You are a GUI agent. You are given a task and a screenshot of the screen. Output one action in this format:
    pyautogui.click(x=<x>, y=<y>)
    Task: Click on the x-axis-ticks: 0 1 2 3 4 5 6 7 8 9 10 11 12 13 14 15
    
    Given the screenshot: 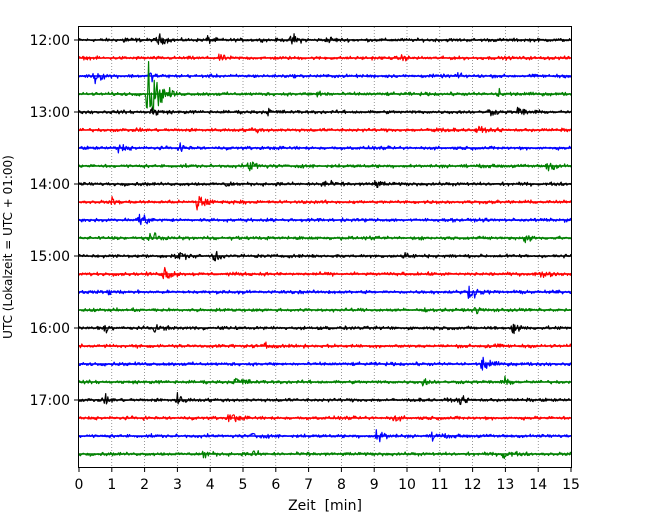 What is the action you would take?
    pyautogui.click(x=327, y=480)
    